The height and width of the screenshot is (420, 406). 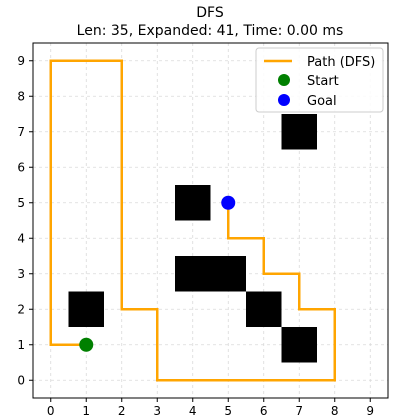 I want to click on x-tick-label: 0, so click(x=51, y=411).